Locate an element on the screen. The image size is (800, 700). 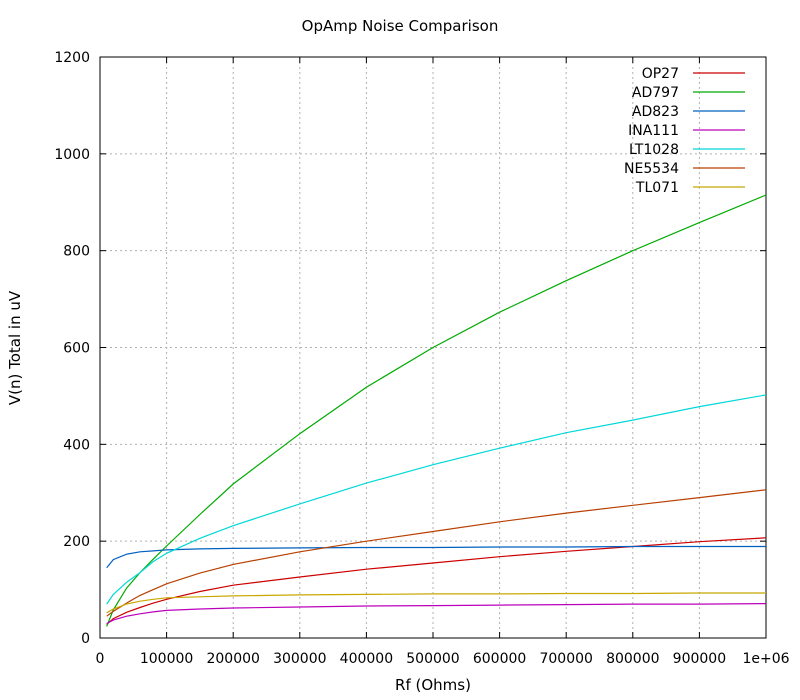
legend-label: AD823 is located at coordinates (655, 112).